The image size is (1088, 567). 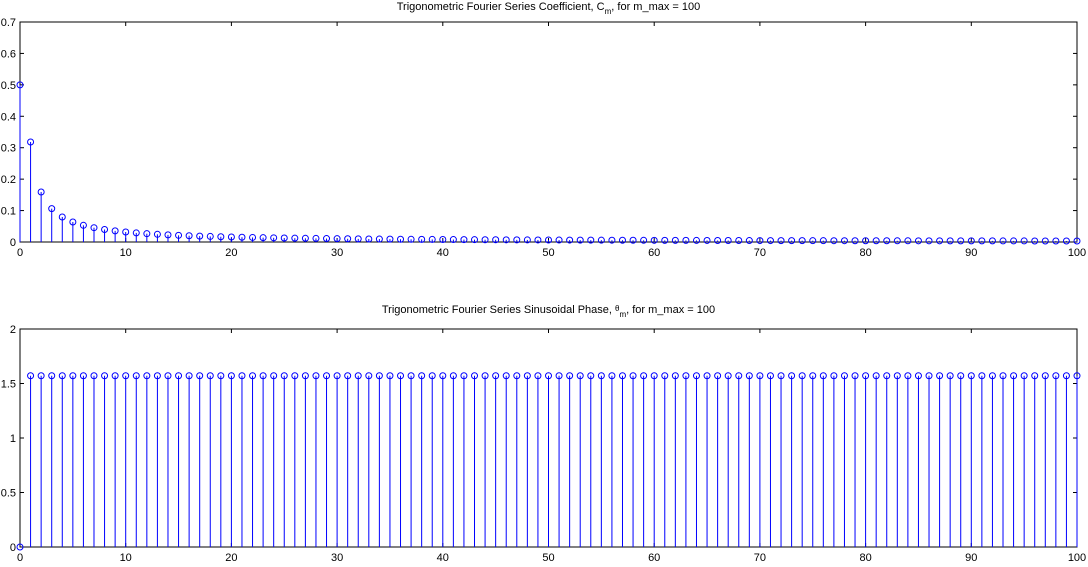 What do you see at coordinates (20, 253) in the screenshot?
I see `x-tick-label: 0` at bounding box center [20, 253].